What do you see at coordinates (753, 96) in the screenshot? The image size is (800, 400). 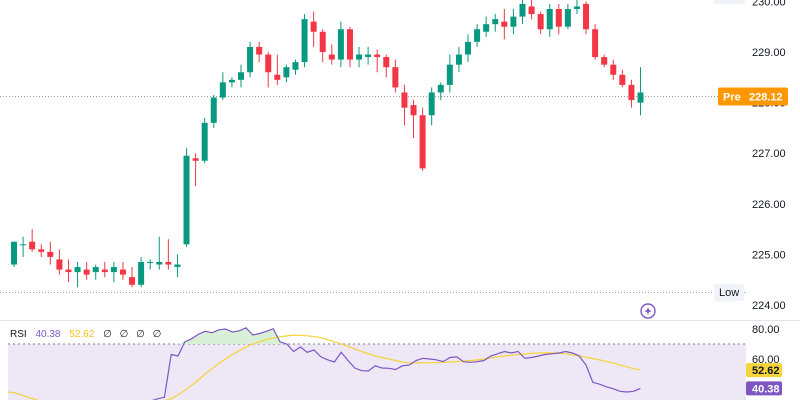 I see `pre-market-badge: Pre 228.12` at bounding box center [753, 96].